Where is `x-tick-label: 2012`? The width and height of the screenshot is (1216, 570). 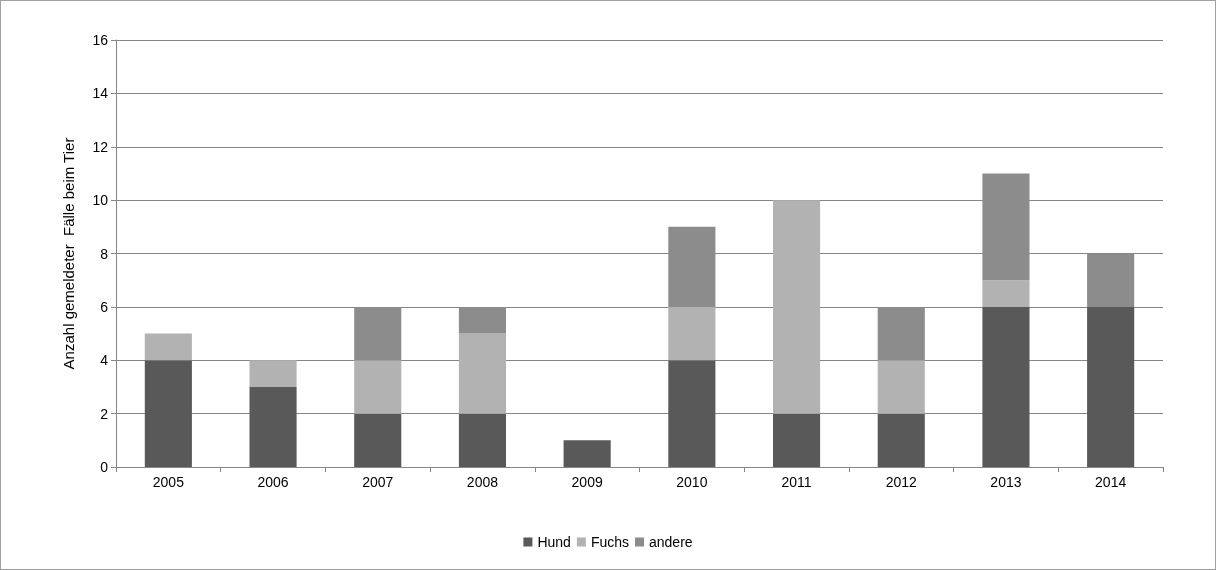
x-tick-label: 2012 is located at coordinates (901, 482).